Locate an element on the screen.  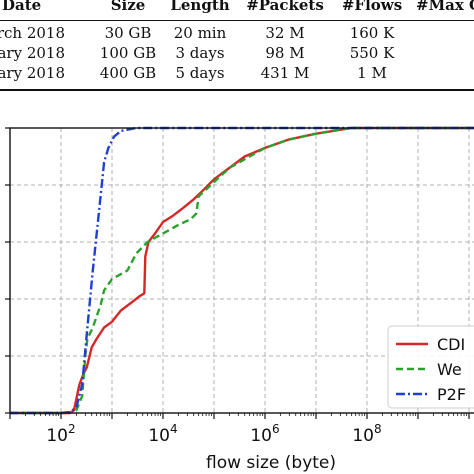
table-header-packets: #Packets is located at coordinates (285, 7).